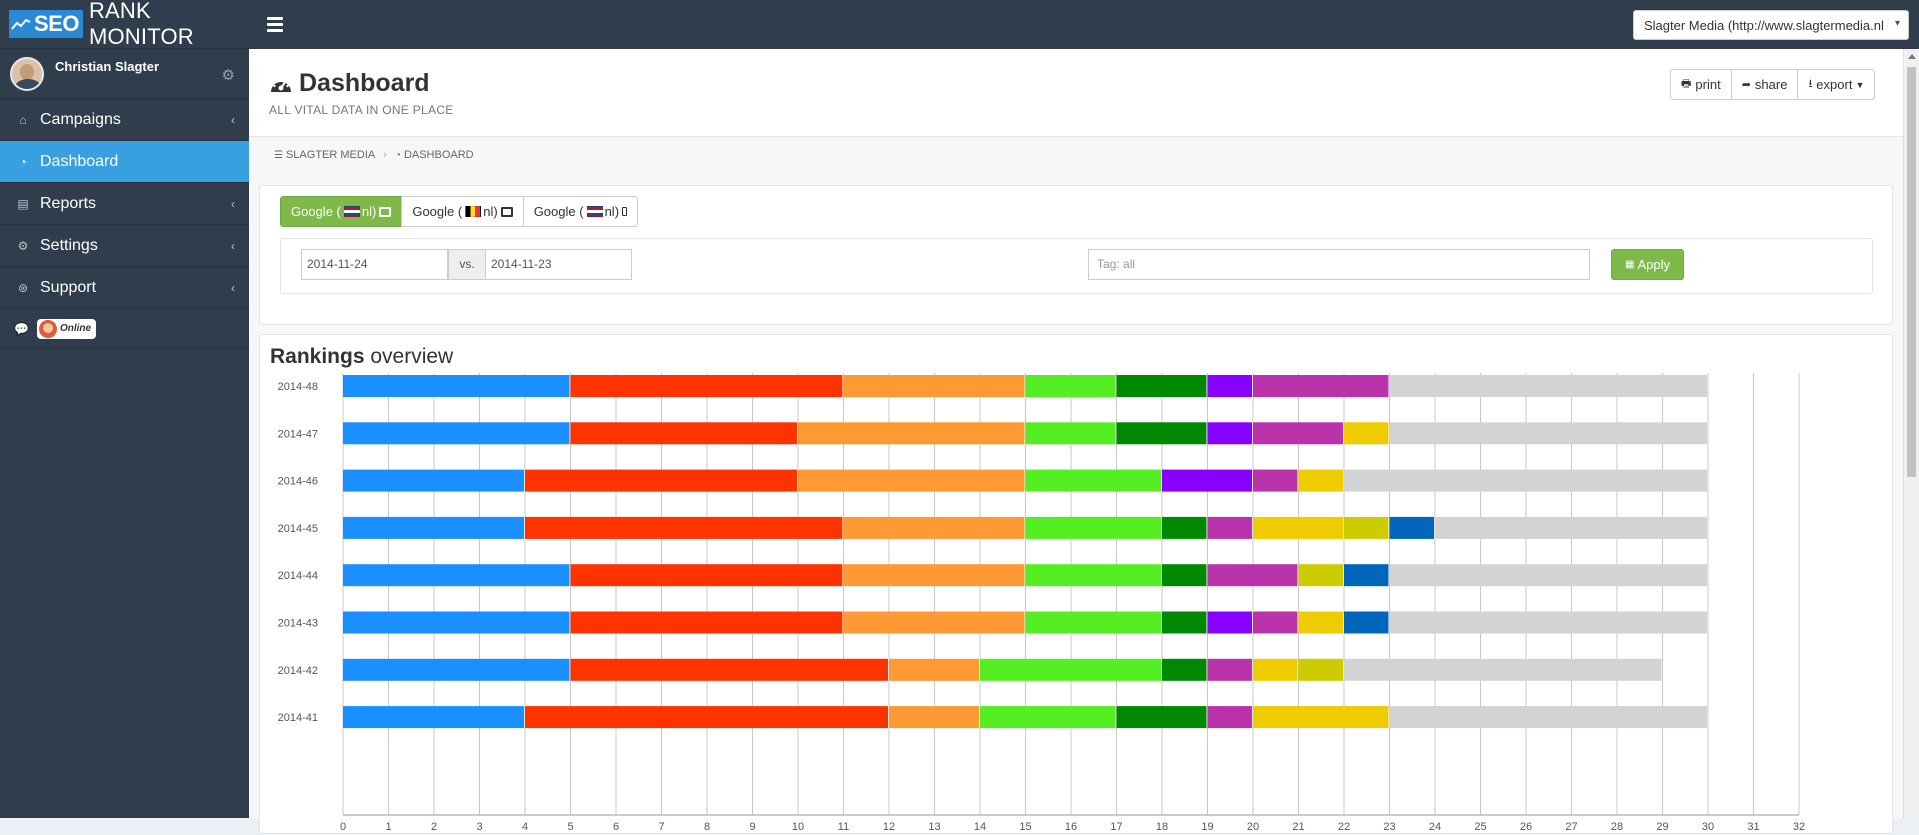  I want to click on sidebar-item-campaigns: ⌂ Campaigns ‹, so click(124, 120).